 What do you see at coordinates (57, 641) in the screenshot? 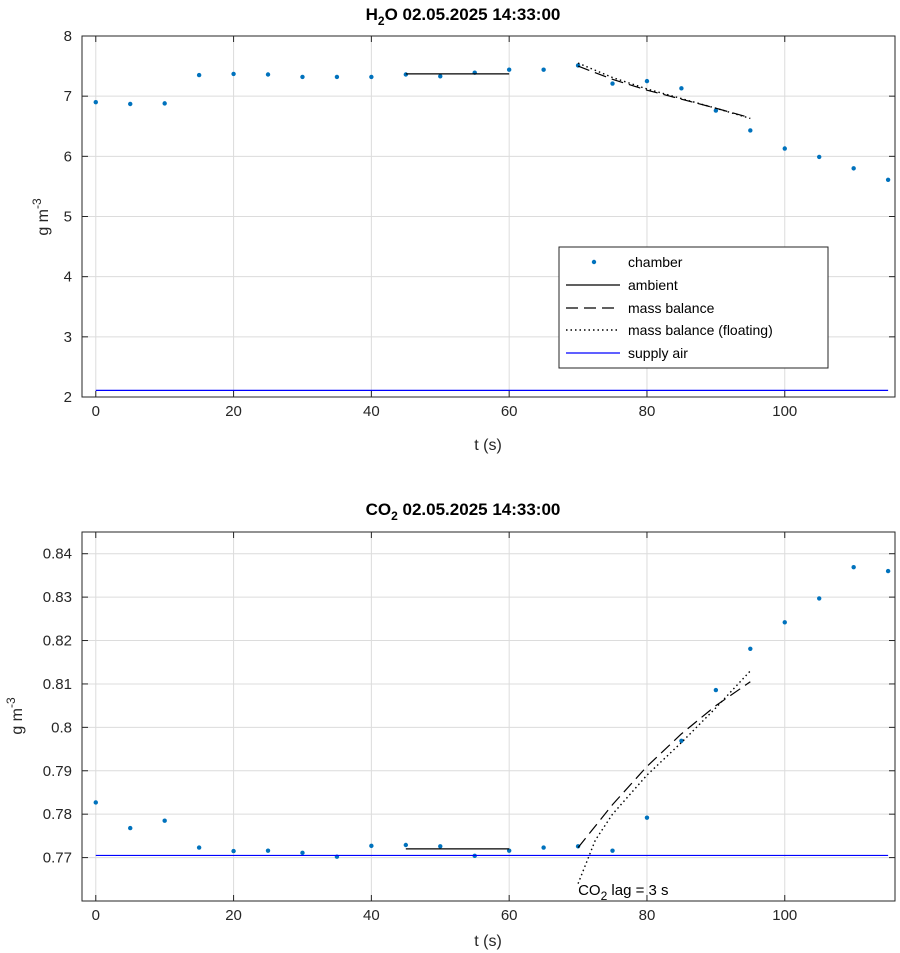
I see `y-tick-label: 0.82` at bounding box center [57, 641].